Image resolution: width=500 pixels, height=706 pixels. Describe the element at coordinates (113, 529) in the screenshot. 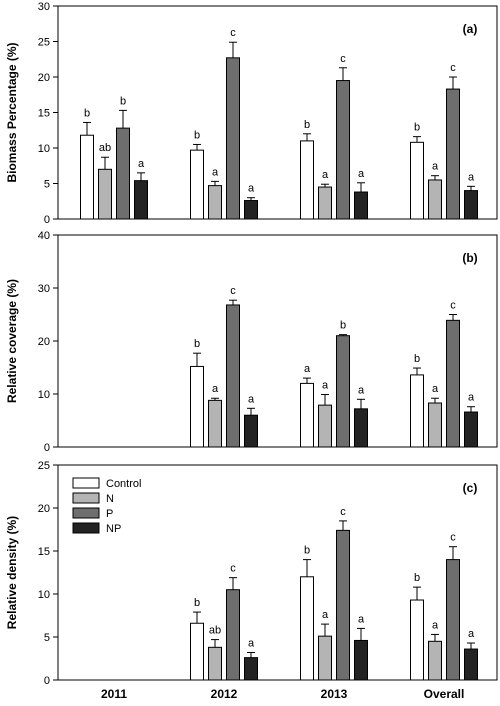

I see `legend-label-np: NP` at that location.